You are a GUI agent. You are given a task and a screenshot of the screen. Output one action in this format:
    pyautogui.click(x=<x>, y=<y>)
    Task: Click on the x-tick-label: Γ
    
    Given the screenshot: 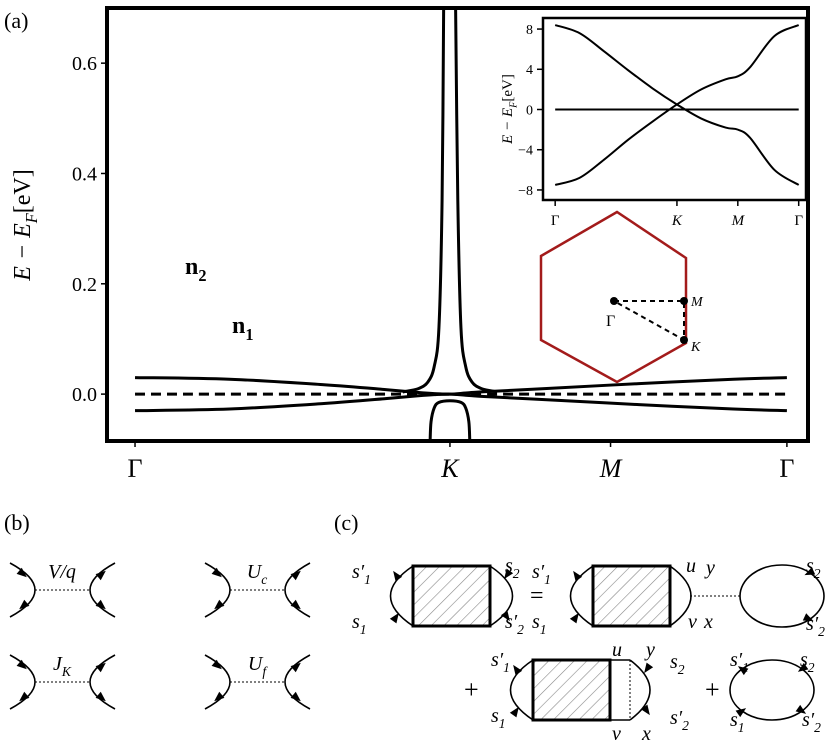 What is the action you would take?
    pyautogui.click(x=798, y=221)
    